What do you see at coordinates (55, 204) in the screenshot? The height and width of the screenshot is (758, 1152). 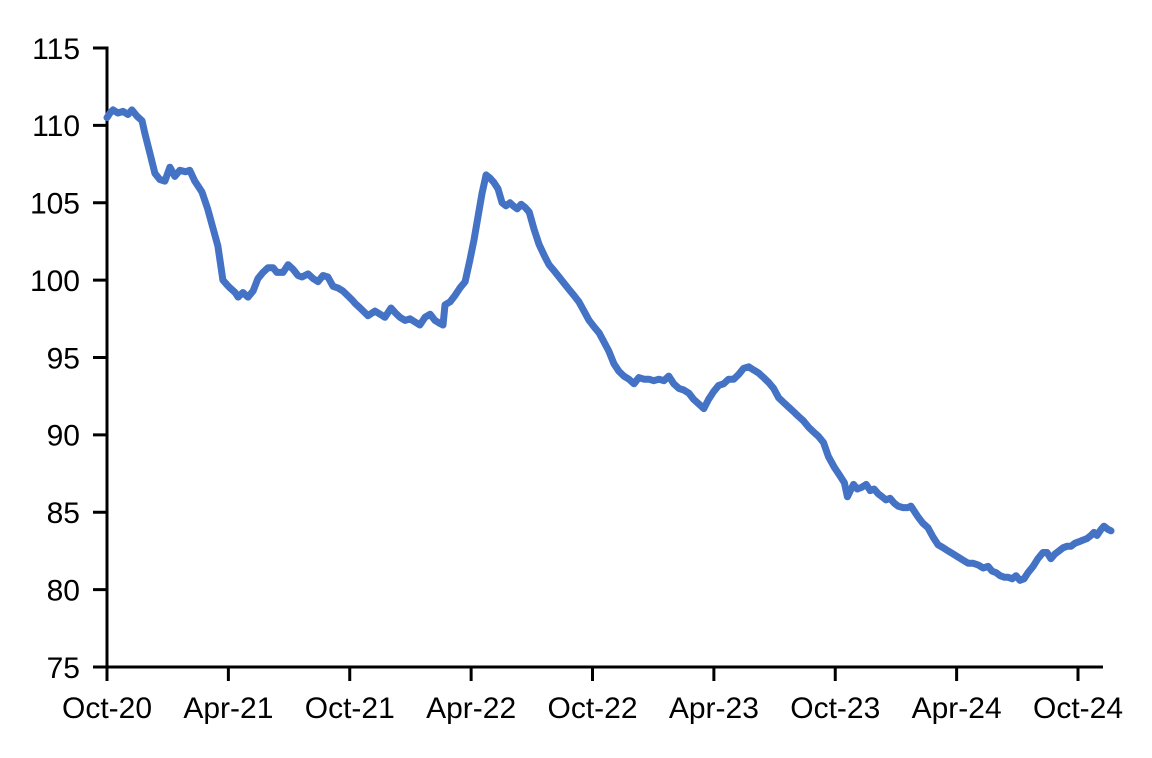 I see `y-tick-label: 105` at bounding box center [55, 204].